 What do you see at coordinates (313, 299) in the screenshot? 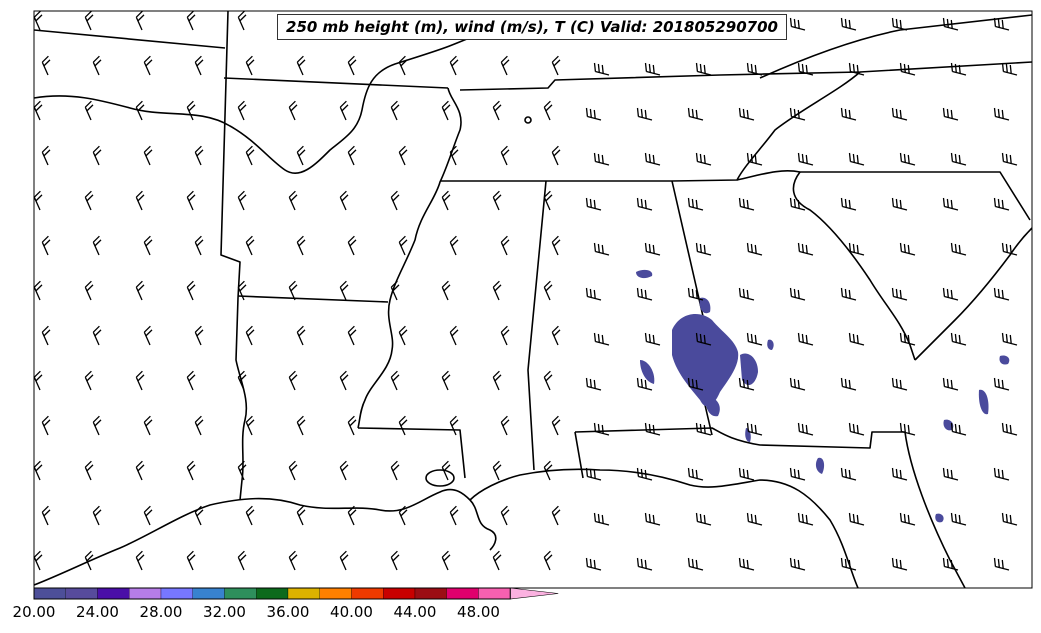
I see `la-ar-border` at bounding box center [313, 299].